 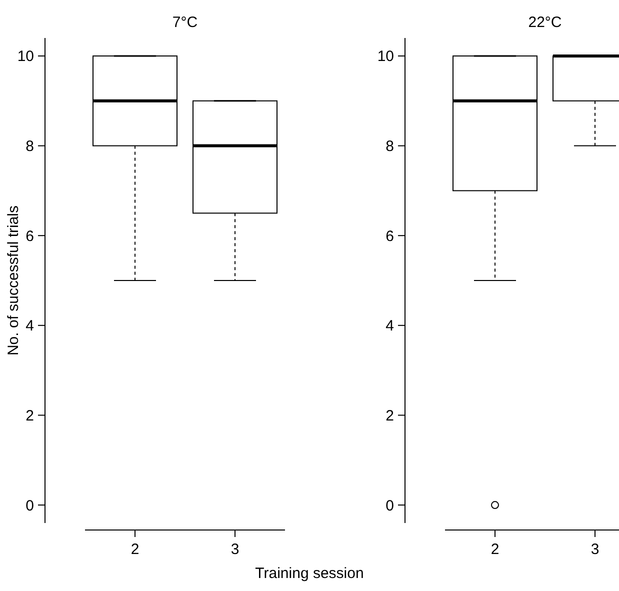 What do you see at coordinates (13, 280) in the screenshot?
I see `y-axis-title: No. of successful trials` at bounding box center [13, 280].